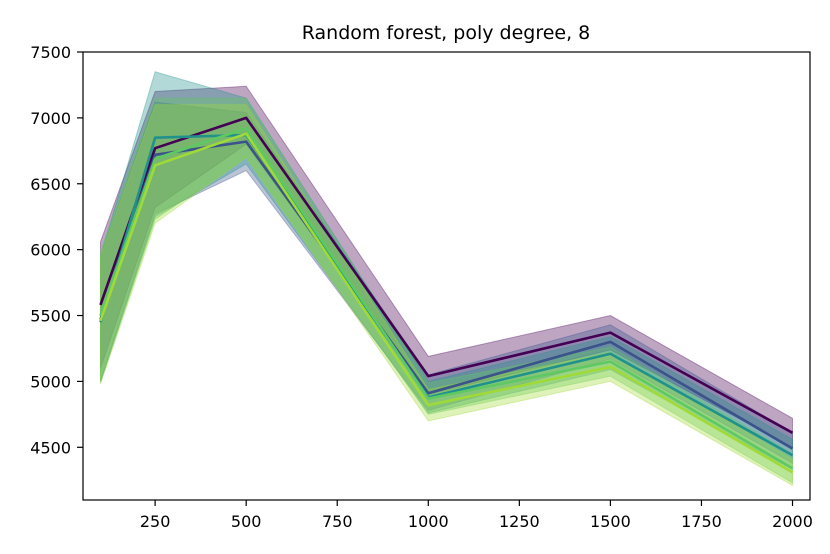  What do you see at coordinates (519, 521) in the screenshot?
I see `x-tick-label-1250: 1250` at bounding box center [519, 521].